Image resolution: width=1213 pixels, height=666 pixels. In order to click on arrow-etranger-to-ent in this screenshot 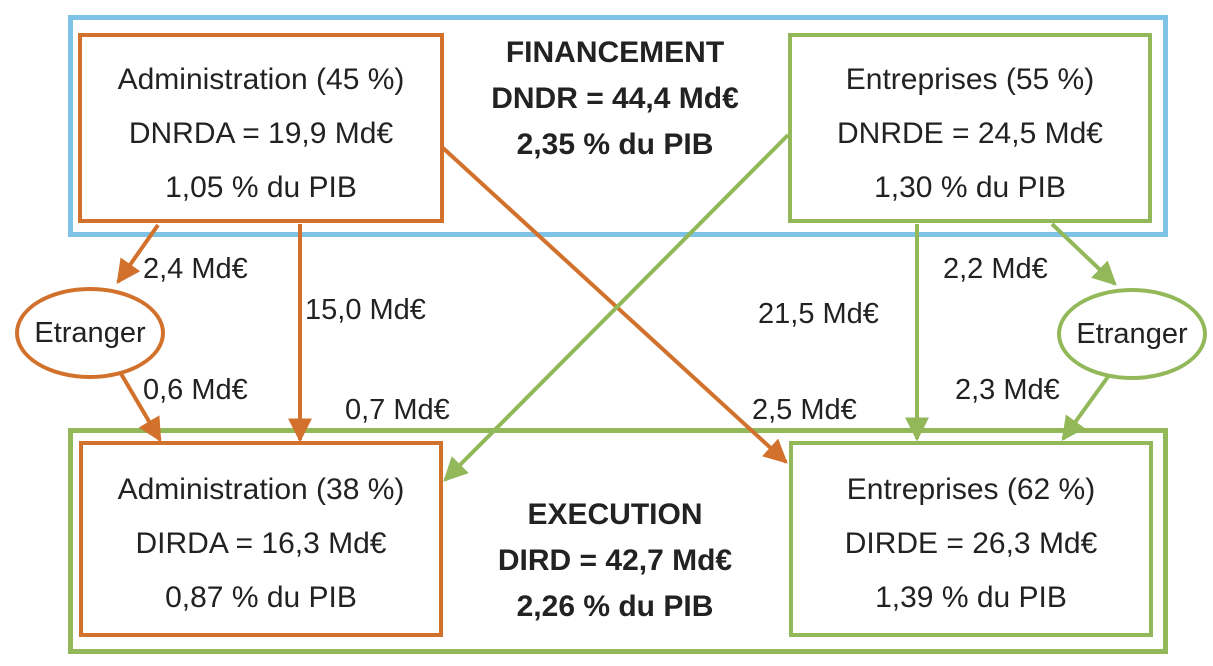, I will do `click(1086, 406)`.